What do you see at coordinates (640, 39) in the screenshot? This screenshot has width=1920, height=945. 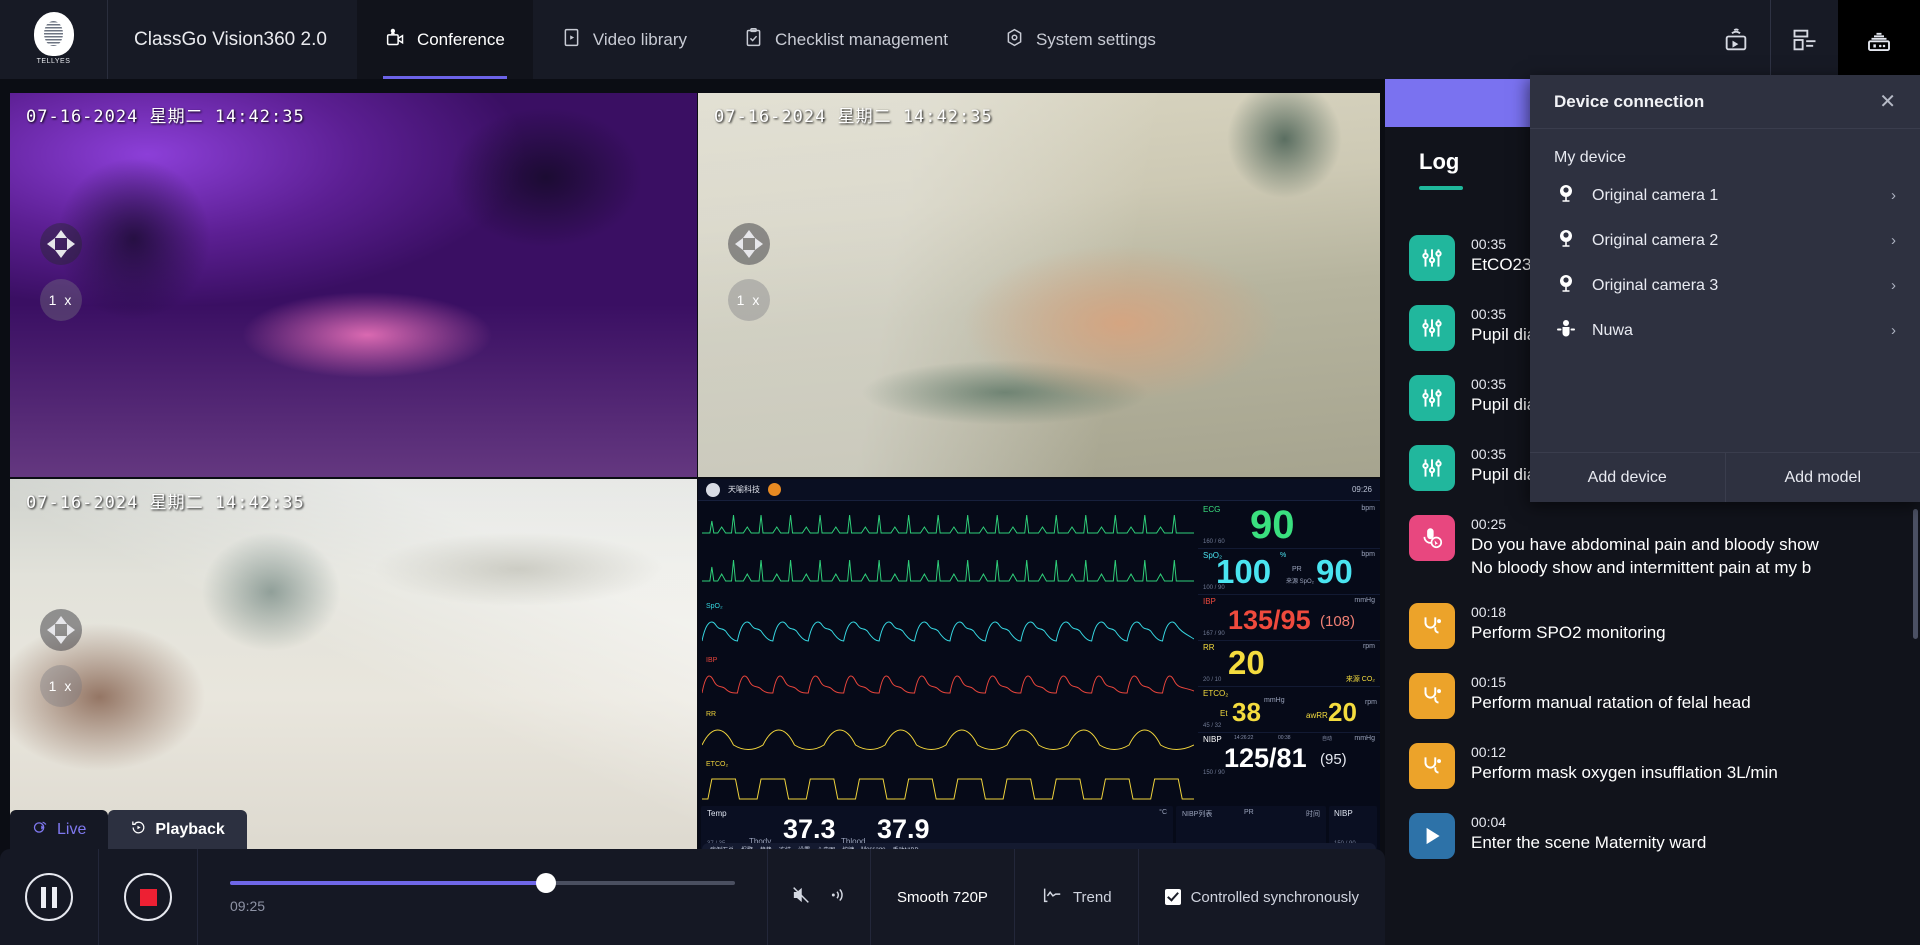 I see `tab-video-library-label: Video library` at bounding box center [640, 39].